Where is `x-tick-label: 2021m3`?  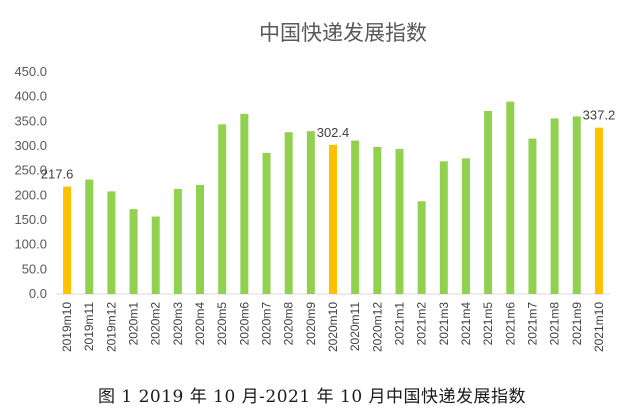
x-tick-label: 2021m3 is located at coordinates (444, 324).